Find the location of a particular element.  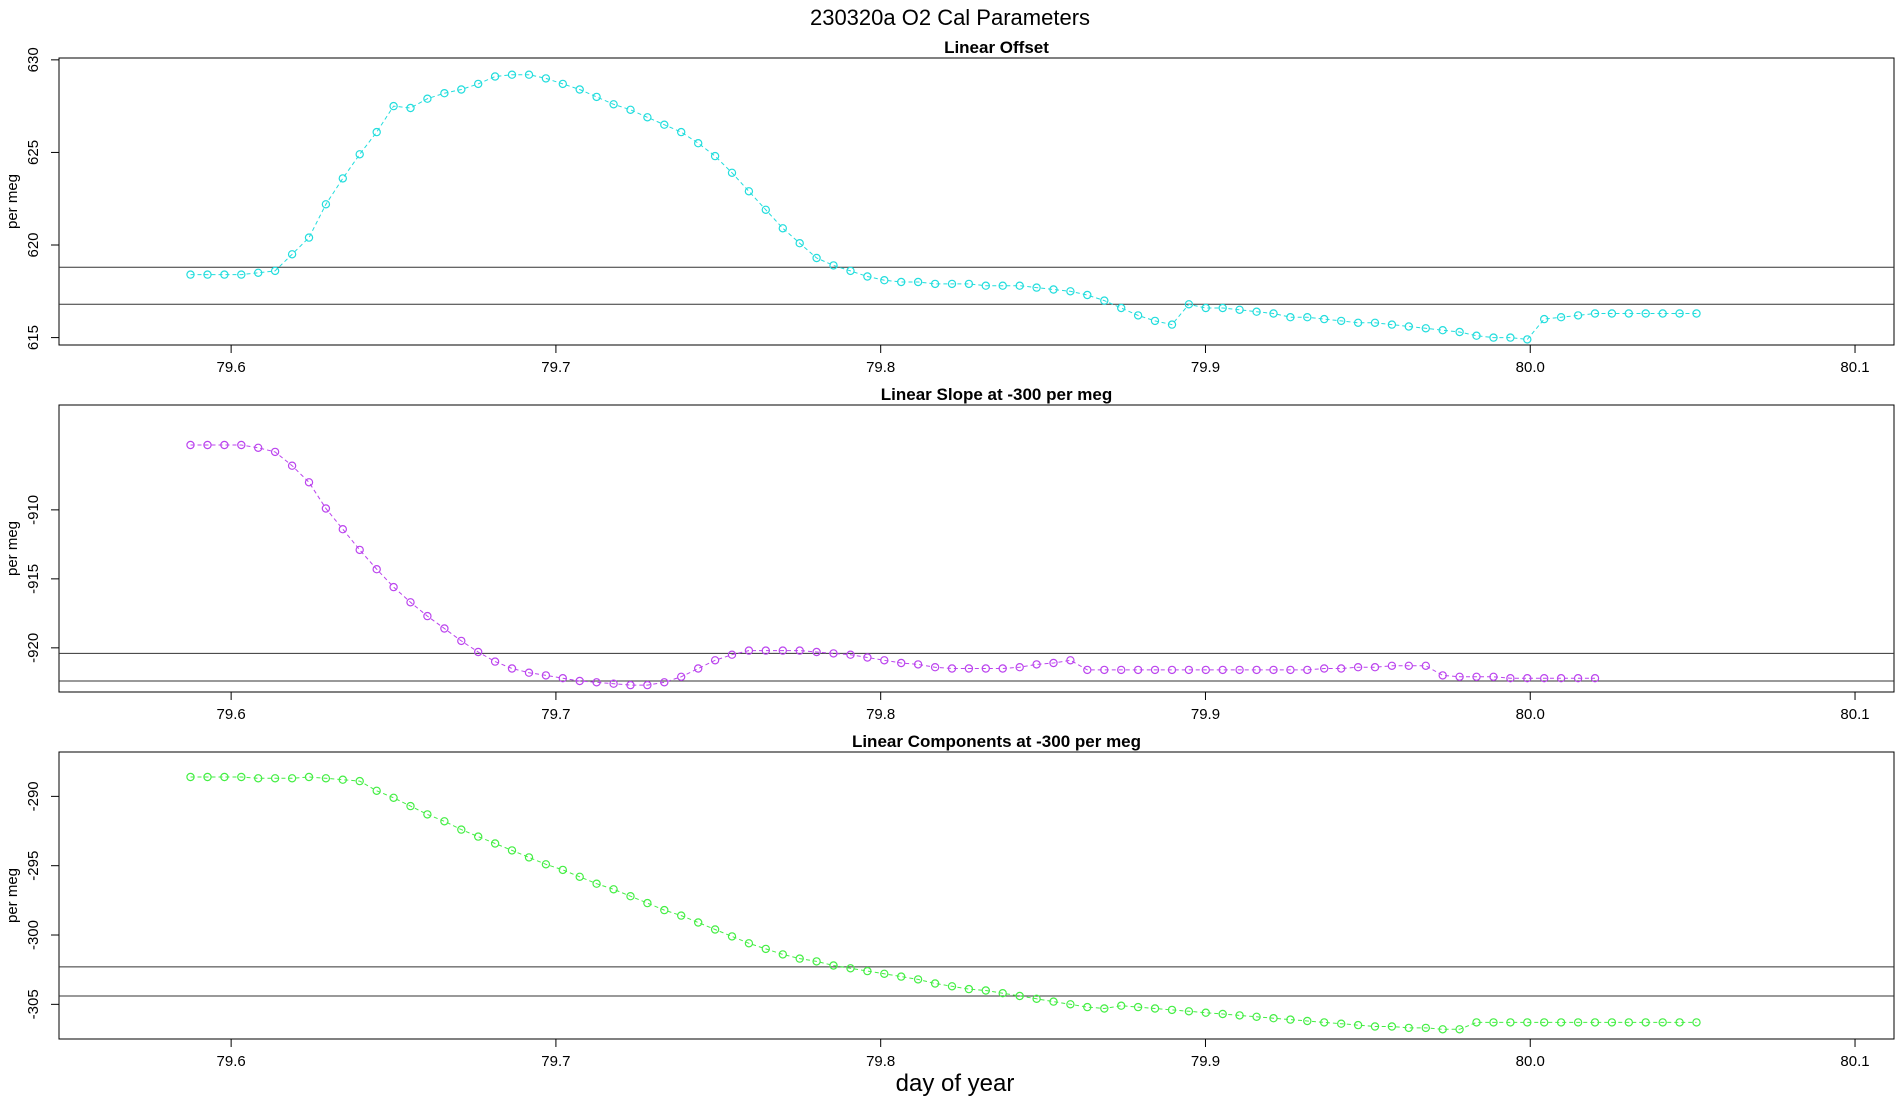

panel-title: Linear Slope at -300 per meg is located at coordinates (996, 394).